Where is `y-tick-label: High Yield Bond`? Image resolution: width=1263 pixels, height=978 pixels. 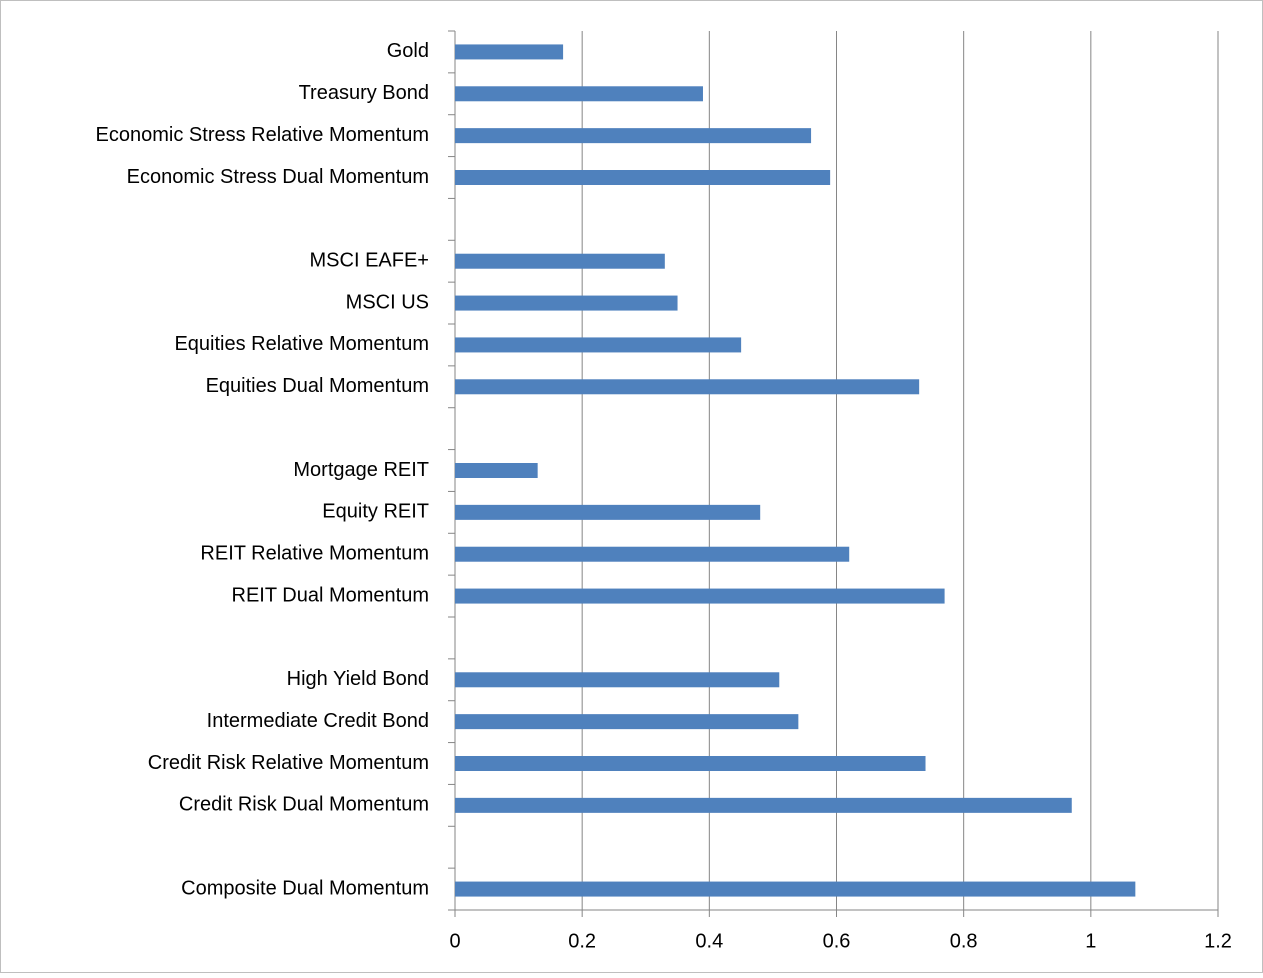 y-tick-label: High Yield Bond is located at coordinates (358, 679).